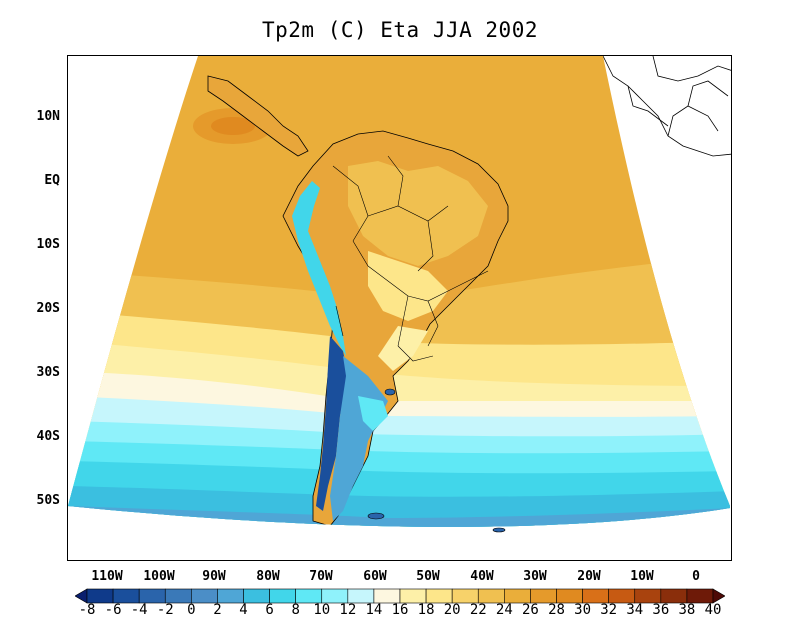 The height and width of the screenshot is (618, 800). Describe the element at coordinates (635, 610) in the screenshot. I see `colorbar-tick-label: 34` at that location.